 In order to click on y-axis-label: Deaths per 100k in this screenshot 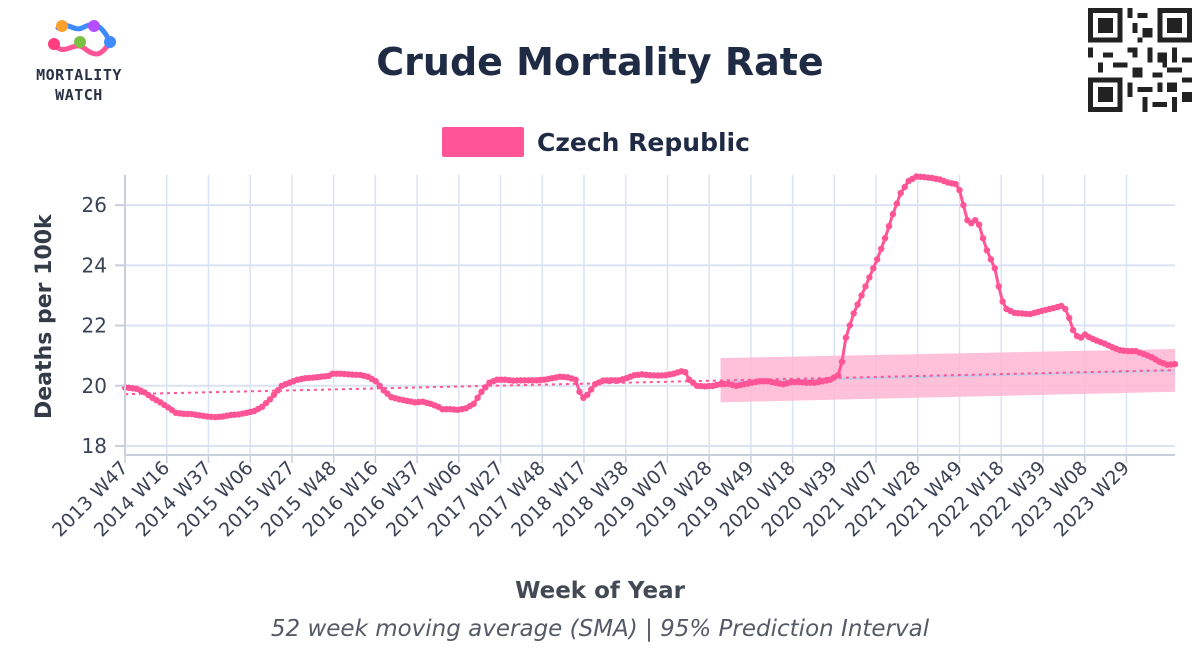, I will do `click(44, 316)`.